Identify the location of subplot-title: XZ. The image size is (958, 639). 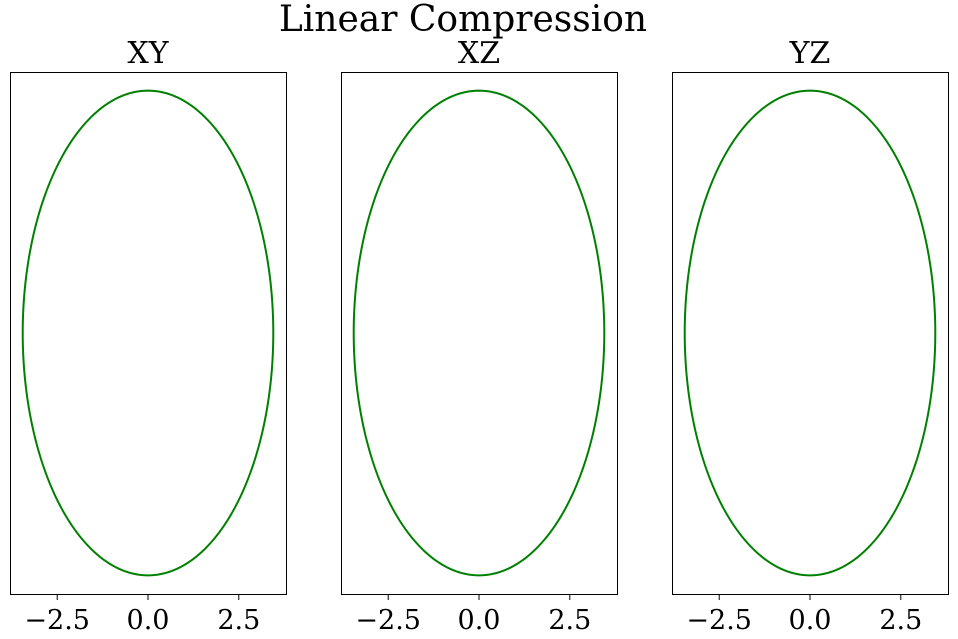
(479, 53).